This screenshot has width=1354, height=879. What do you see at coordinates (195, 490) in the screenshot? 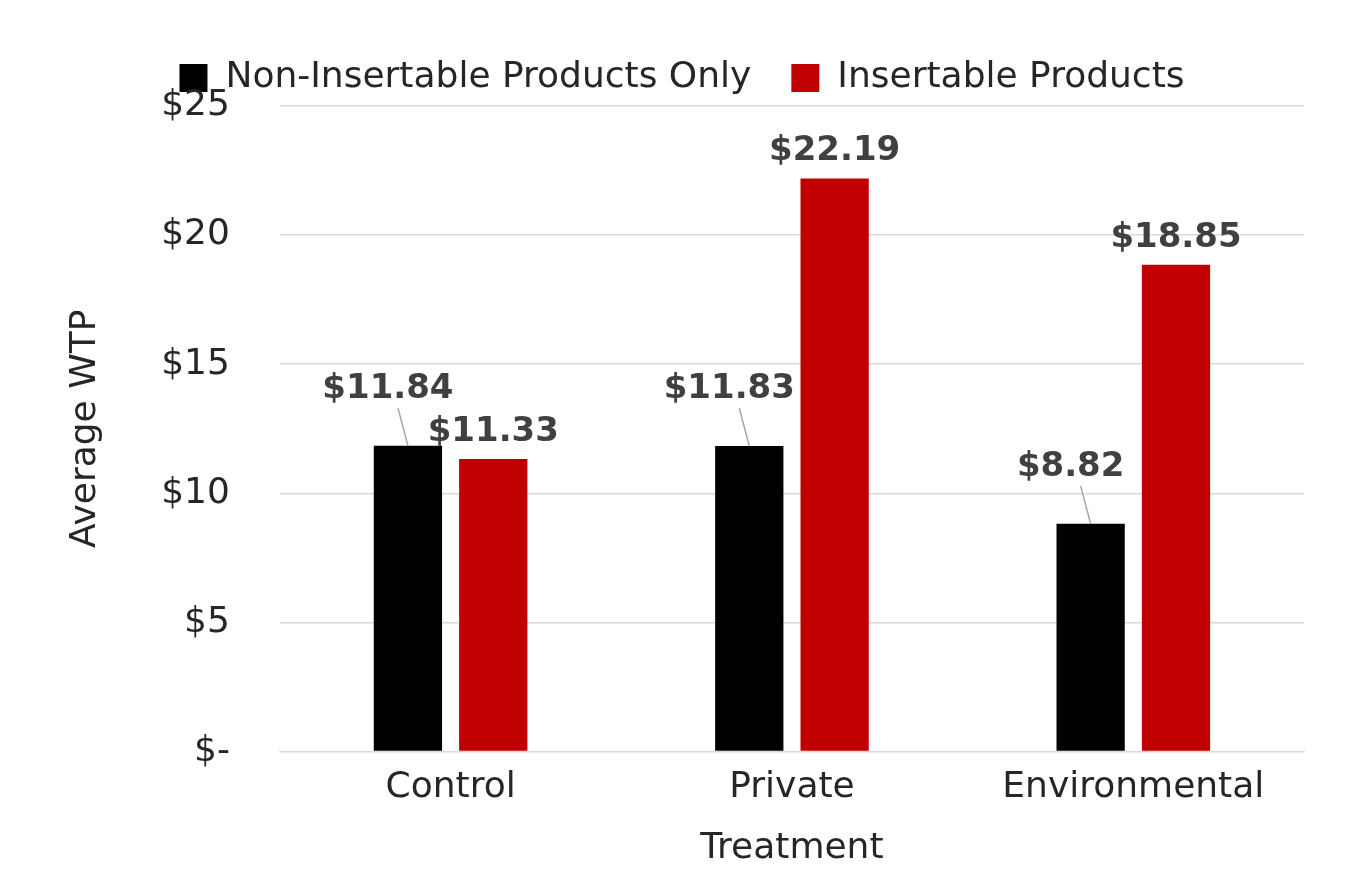
I see `y-tick-label: $10` at bounding box center [195, 490].